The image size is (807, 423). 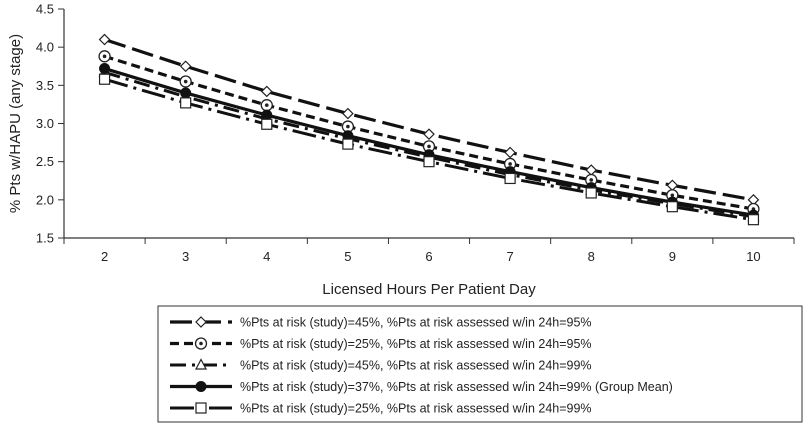 What do you see at coordinates (45, 238) in the screenshot?
I see `y-tick-label: 1.5` at bounding box center [45, 238].